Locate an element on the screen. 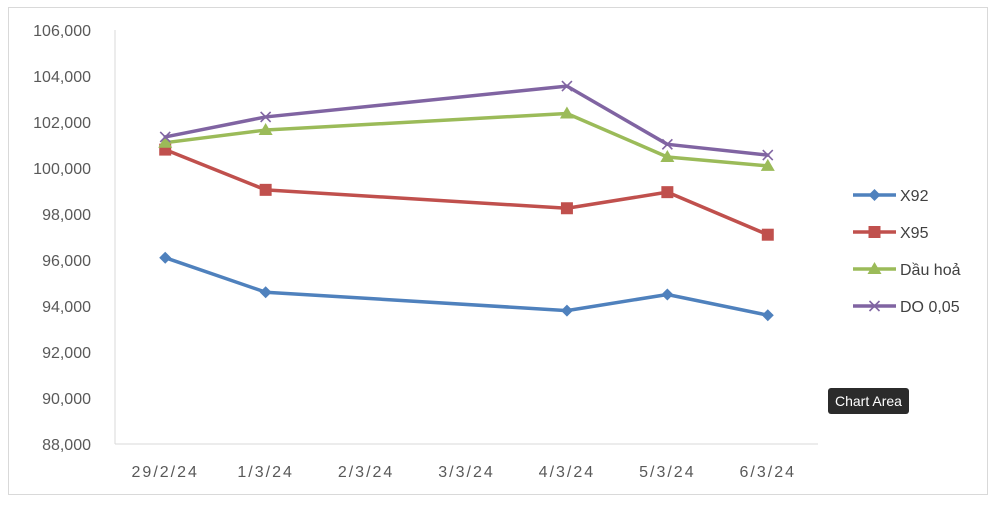  x-tick-label: 29/2/24 is located at coordinates (165, 472).